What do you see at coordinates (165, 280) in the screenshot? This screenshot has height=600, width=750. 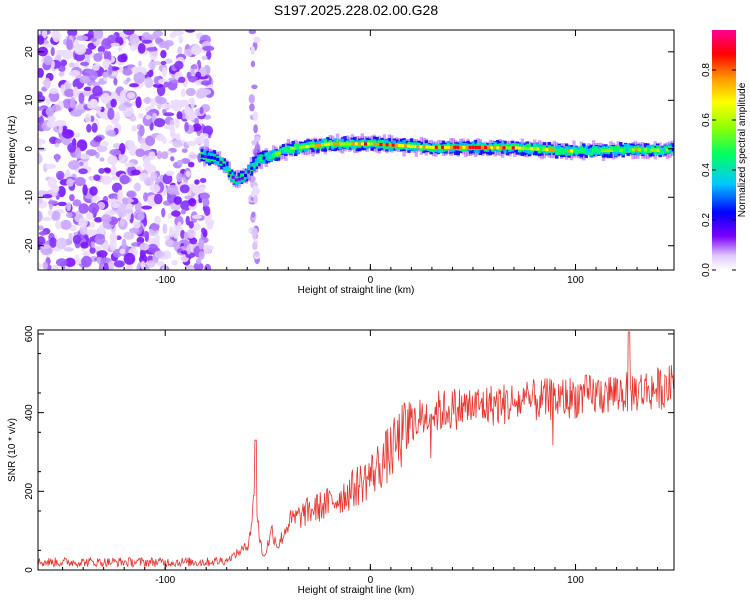 I see `x-tick-label: -100` at bounding box center [165, 280].